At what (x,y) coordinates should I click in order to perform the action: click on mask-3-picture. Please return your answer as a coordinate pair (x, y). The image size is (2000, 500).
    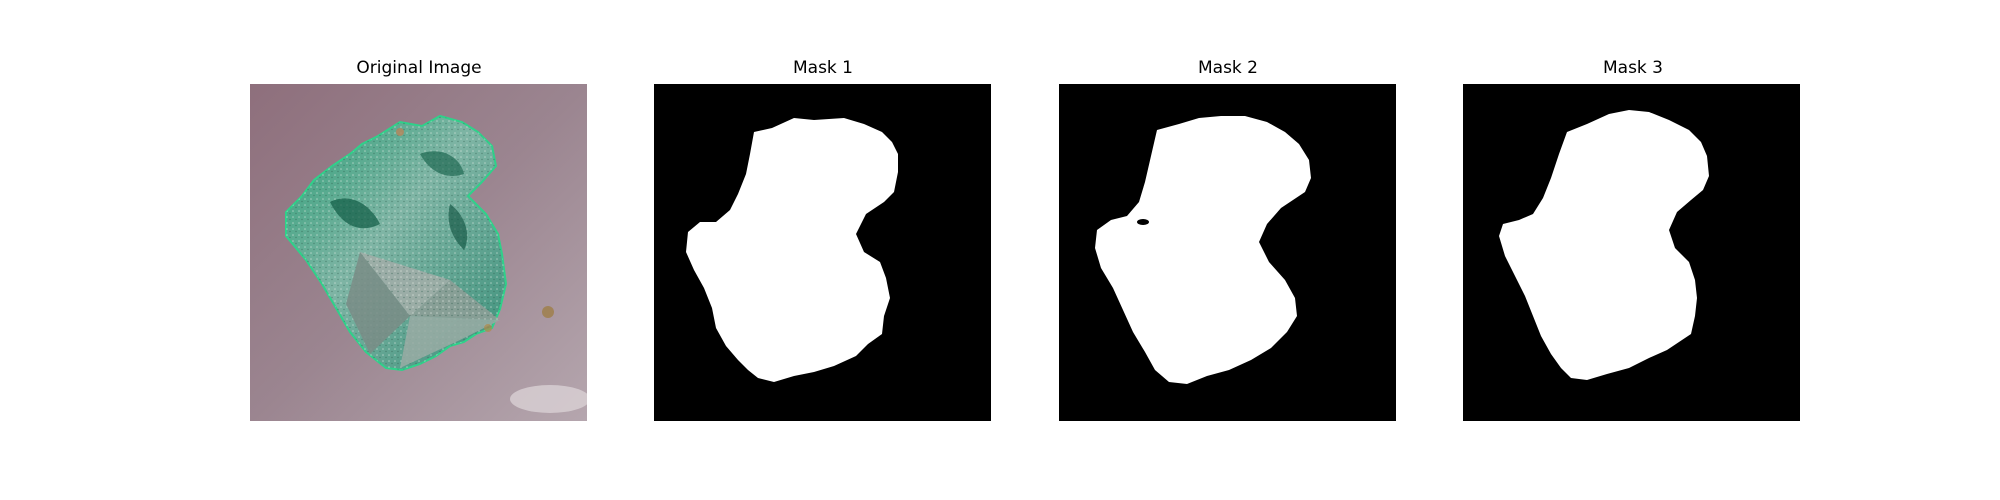
    Looking at the image, I should click on (1631, 252).